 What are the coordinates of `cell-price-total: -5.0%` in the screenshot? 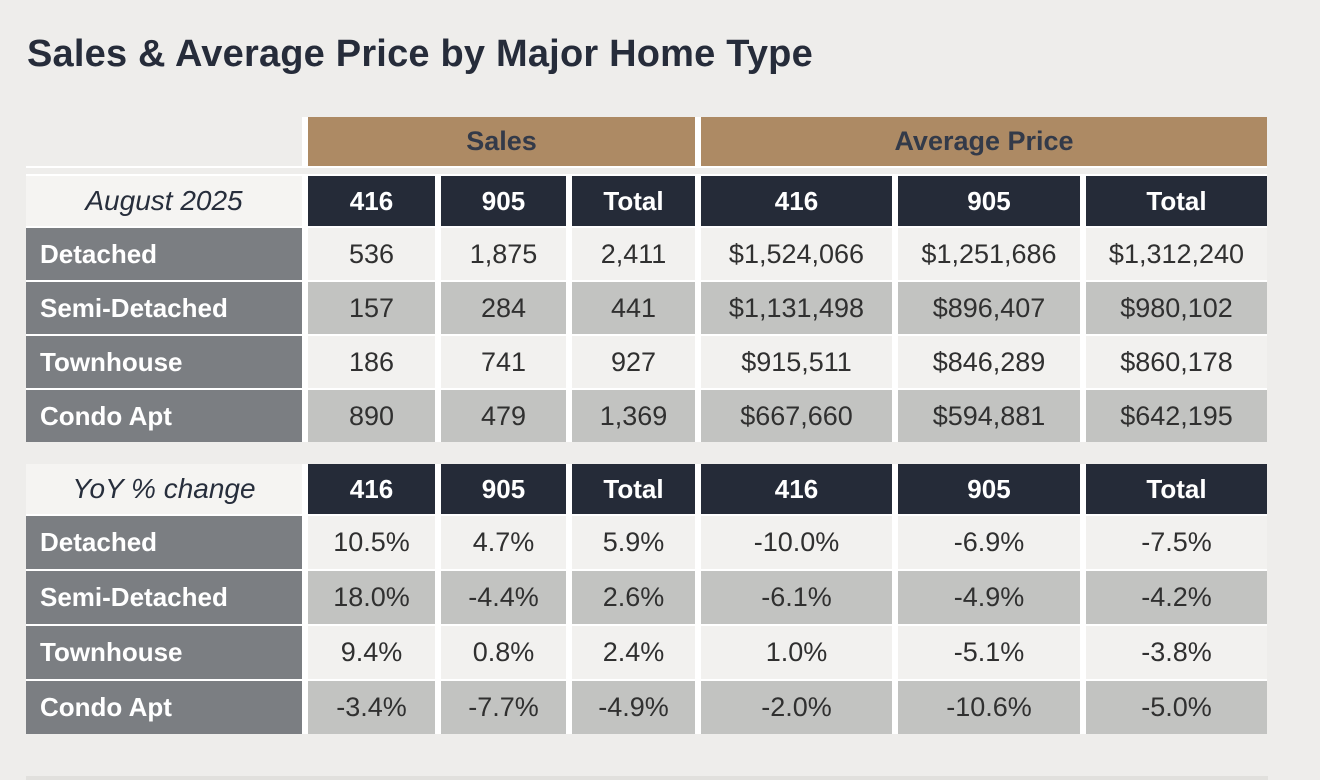 It's located at (1176, 707).